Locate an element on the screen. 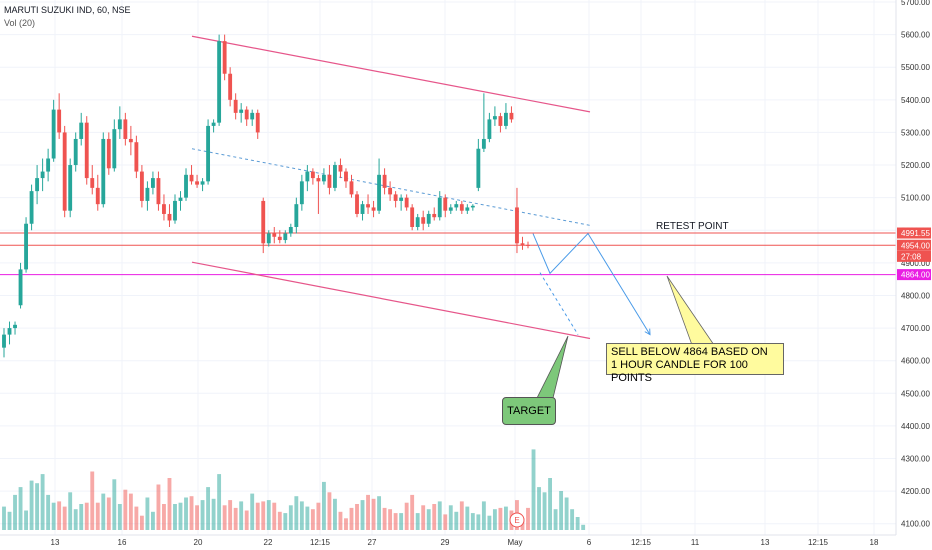 The width and height of the screenshot is (932, 550). x-tick-label: 22 is located at coordinates (268, 542).